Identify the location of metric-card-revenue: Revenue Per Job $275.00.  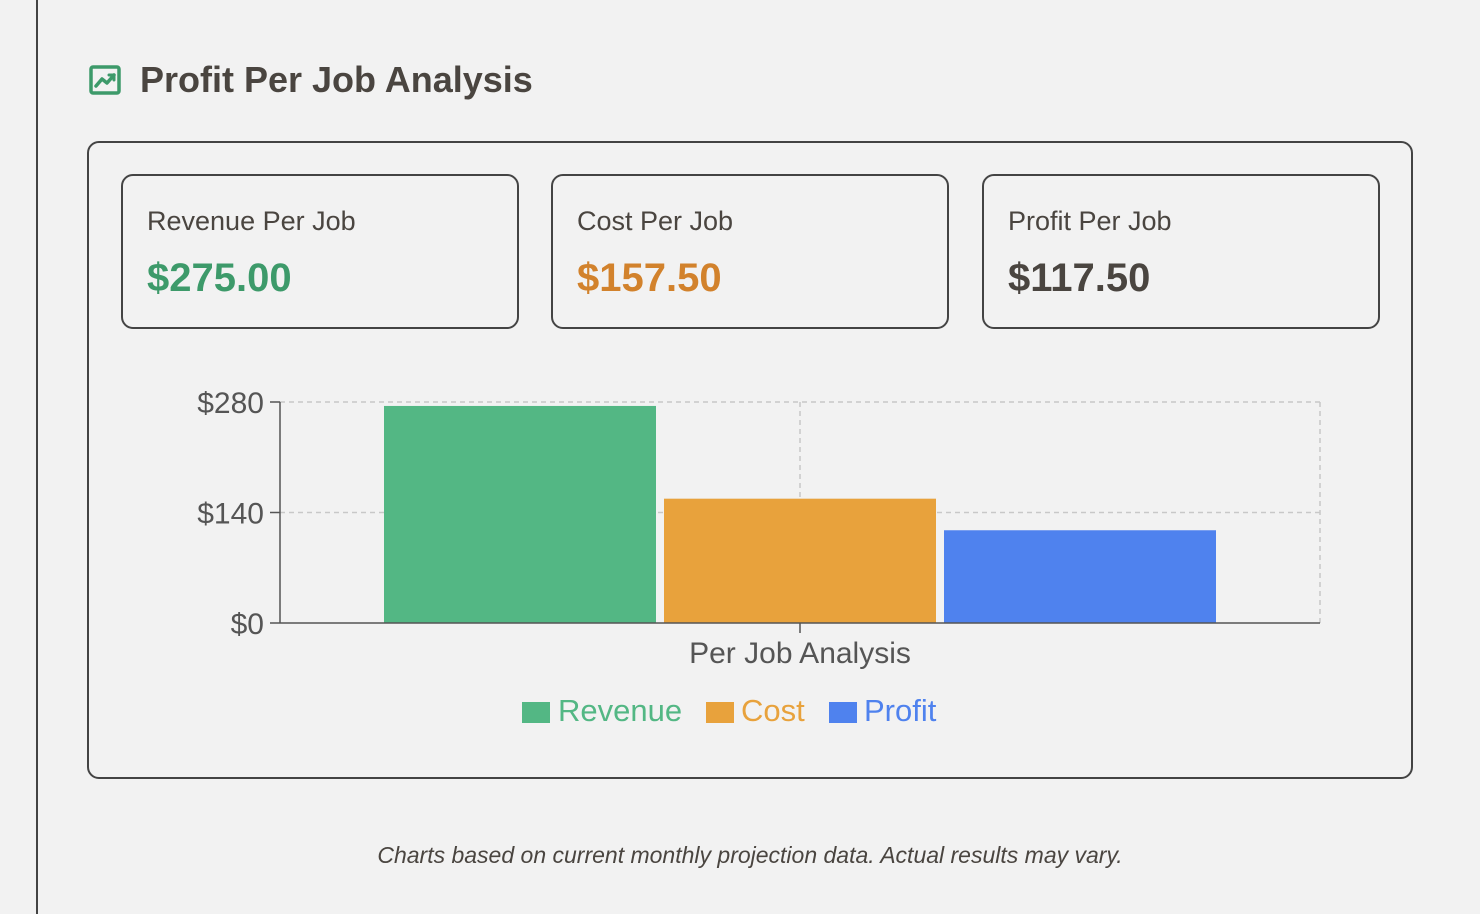
(320, 251).